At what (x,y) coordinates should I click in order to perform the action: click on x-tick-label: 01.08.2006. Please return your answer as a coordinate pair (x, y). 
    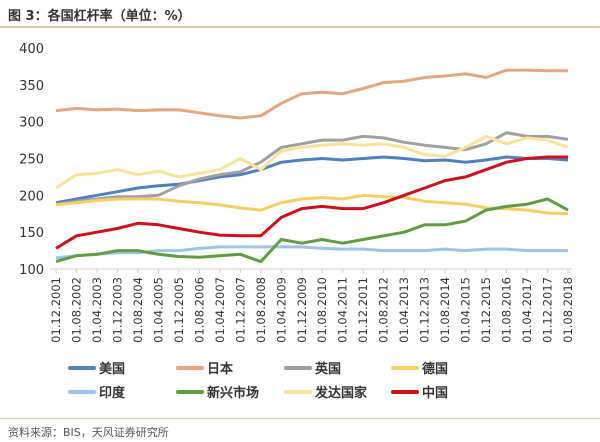
    Looking at the image, I should click on (199, 310).